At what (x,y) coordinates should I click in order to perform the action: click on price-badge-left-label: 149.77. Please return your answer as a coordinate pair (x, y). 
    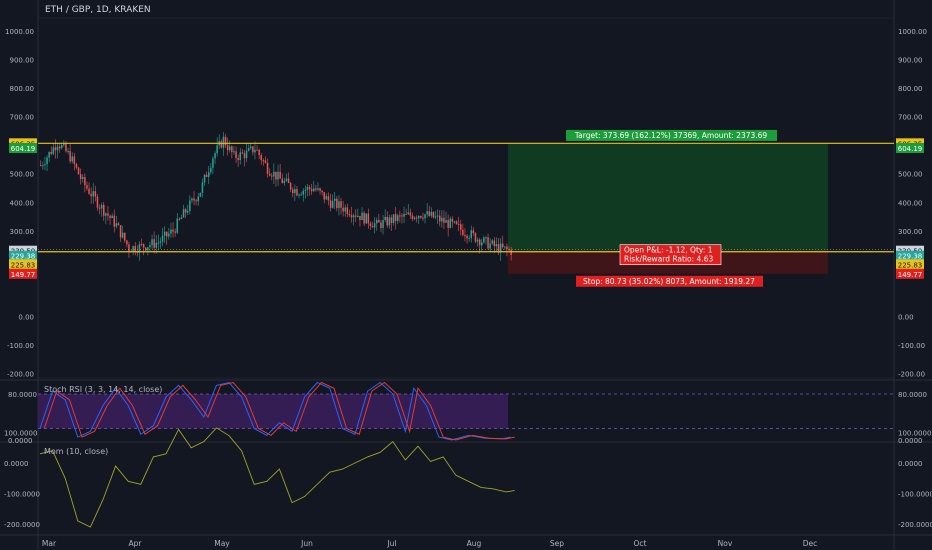
    Looking at the image, I should click on (23, 275).